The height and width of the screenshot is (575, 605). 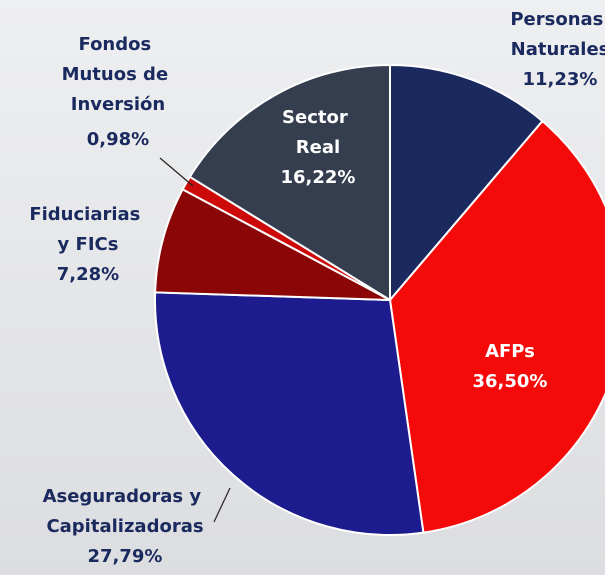 I want to click on value-label: 7,28%, so click(x=88, y=274).